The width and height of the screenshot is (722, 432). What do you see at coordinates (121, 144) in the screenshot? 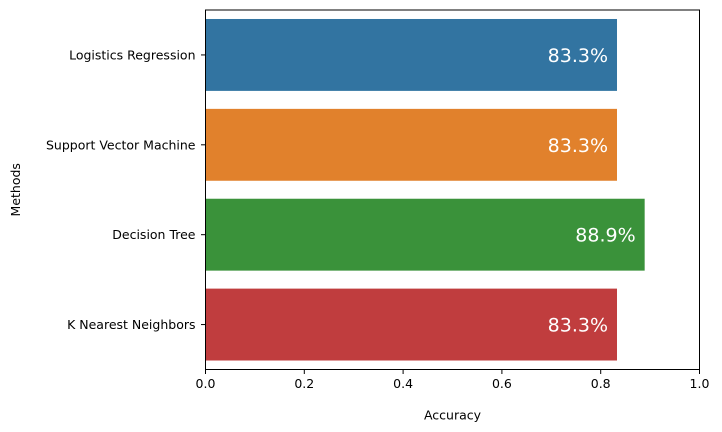
I see `y-tick-label: Support Vector Machine` at bounding box center [121, 144].